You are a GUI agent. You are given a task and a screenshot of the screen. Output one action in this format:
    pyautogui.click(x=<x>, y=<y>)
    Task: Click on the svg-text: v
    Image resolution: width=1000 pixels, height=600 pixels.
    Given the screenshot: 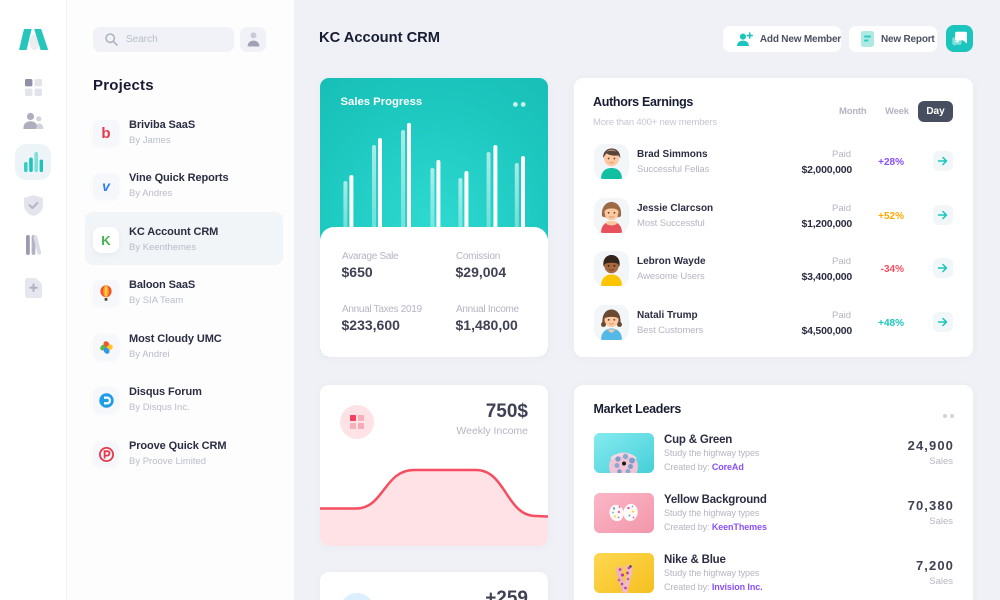 What is the action you would take?
    pyautogui.click(x=106, y=186)
    